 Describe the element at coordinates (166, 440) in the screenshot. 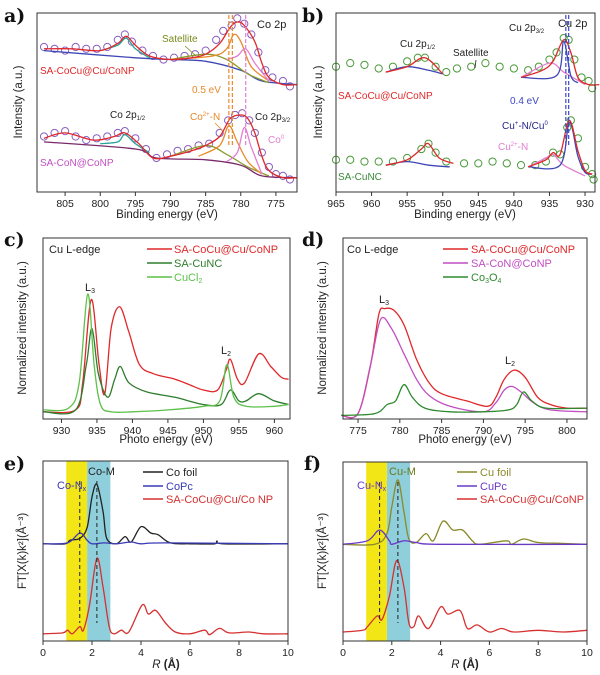

I see `xlabel-c: Photo energy (eV)` at that location.